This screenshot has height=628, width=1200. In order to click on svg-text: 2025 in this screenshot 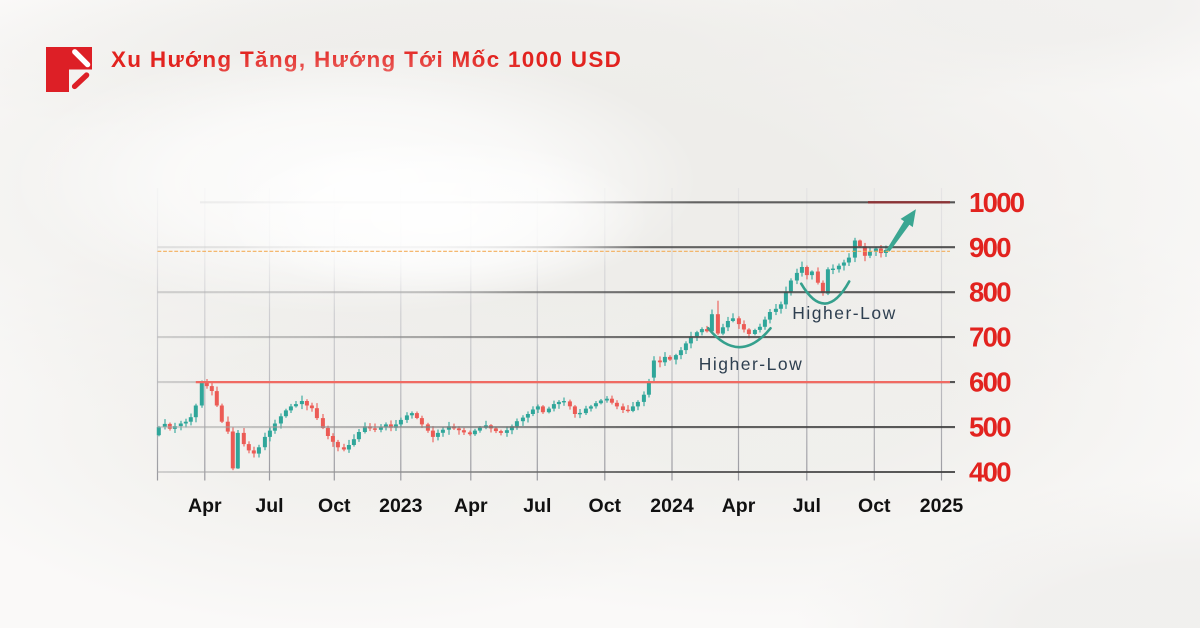, I will do `click(942, 506)`.